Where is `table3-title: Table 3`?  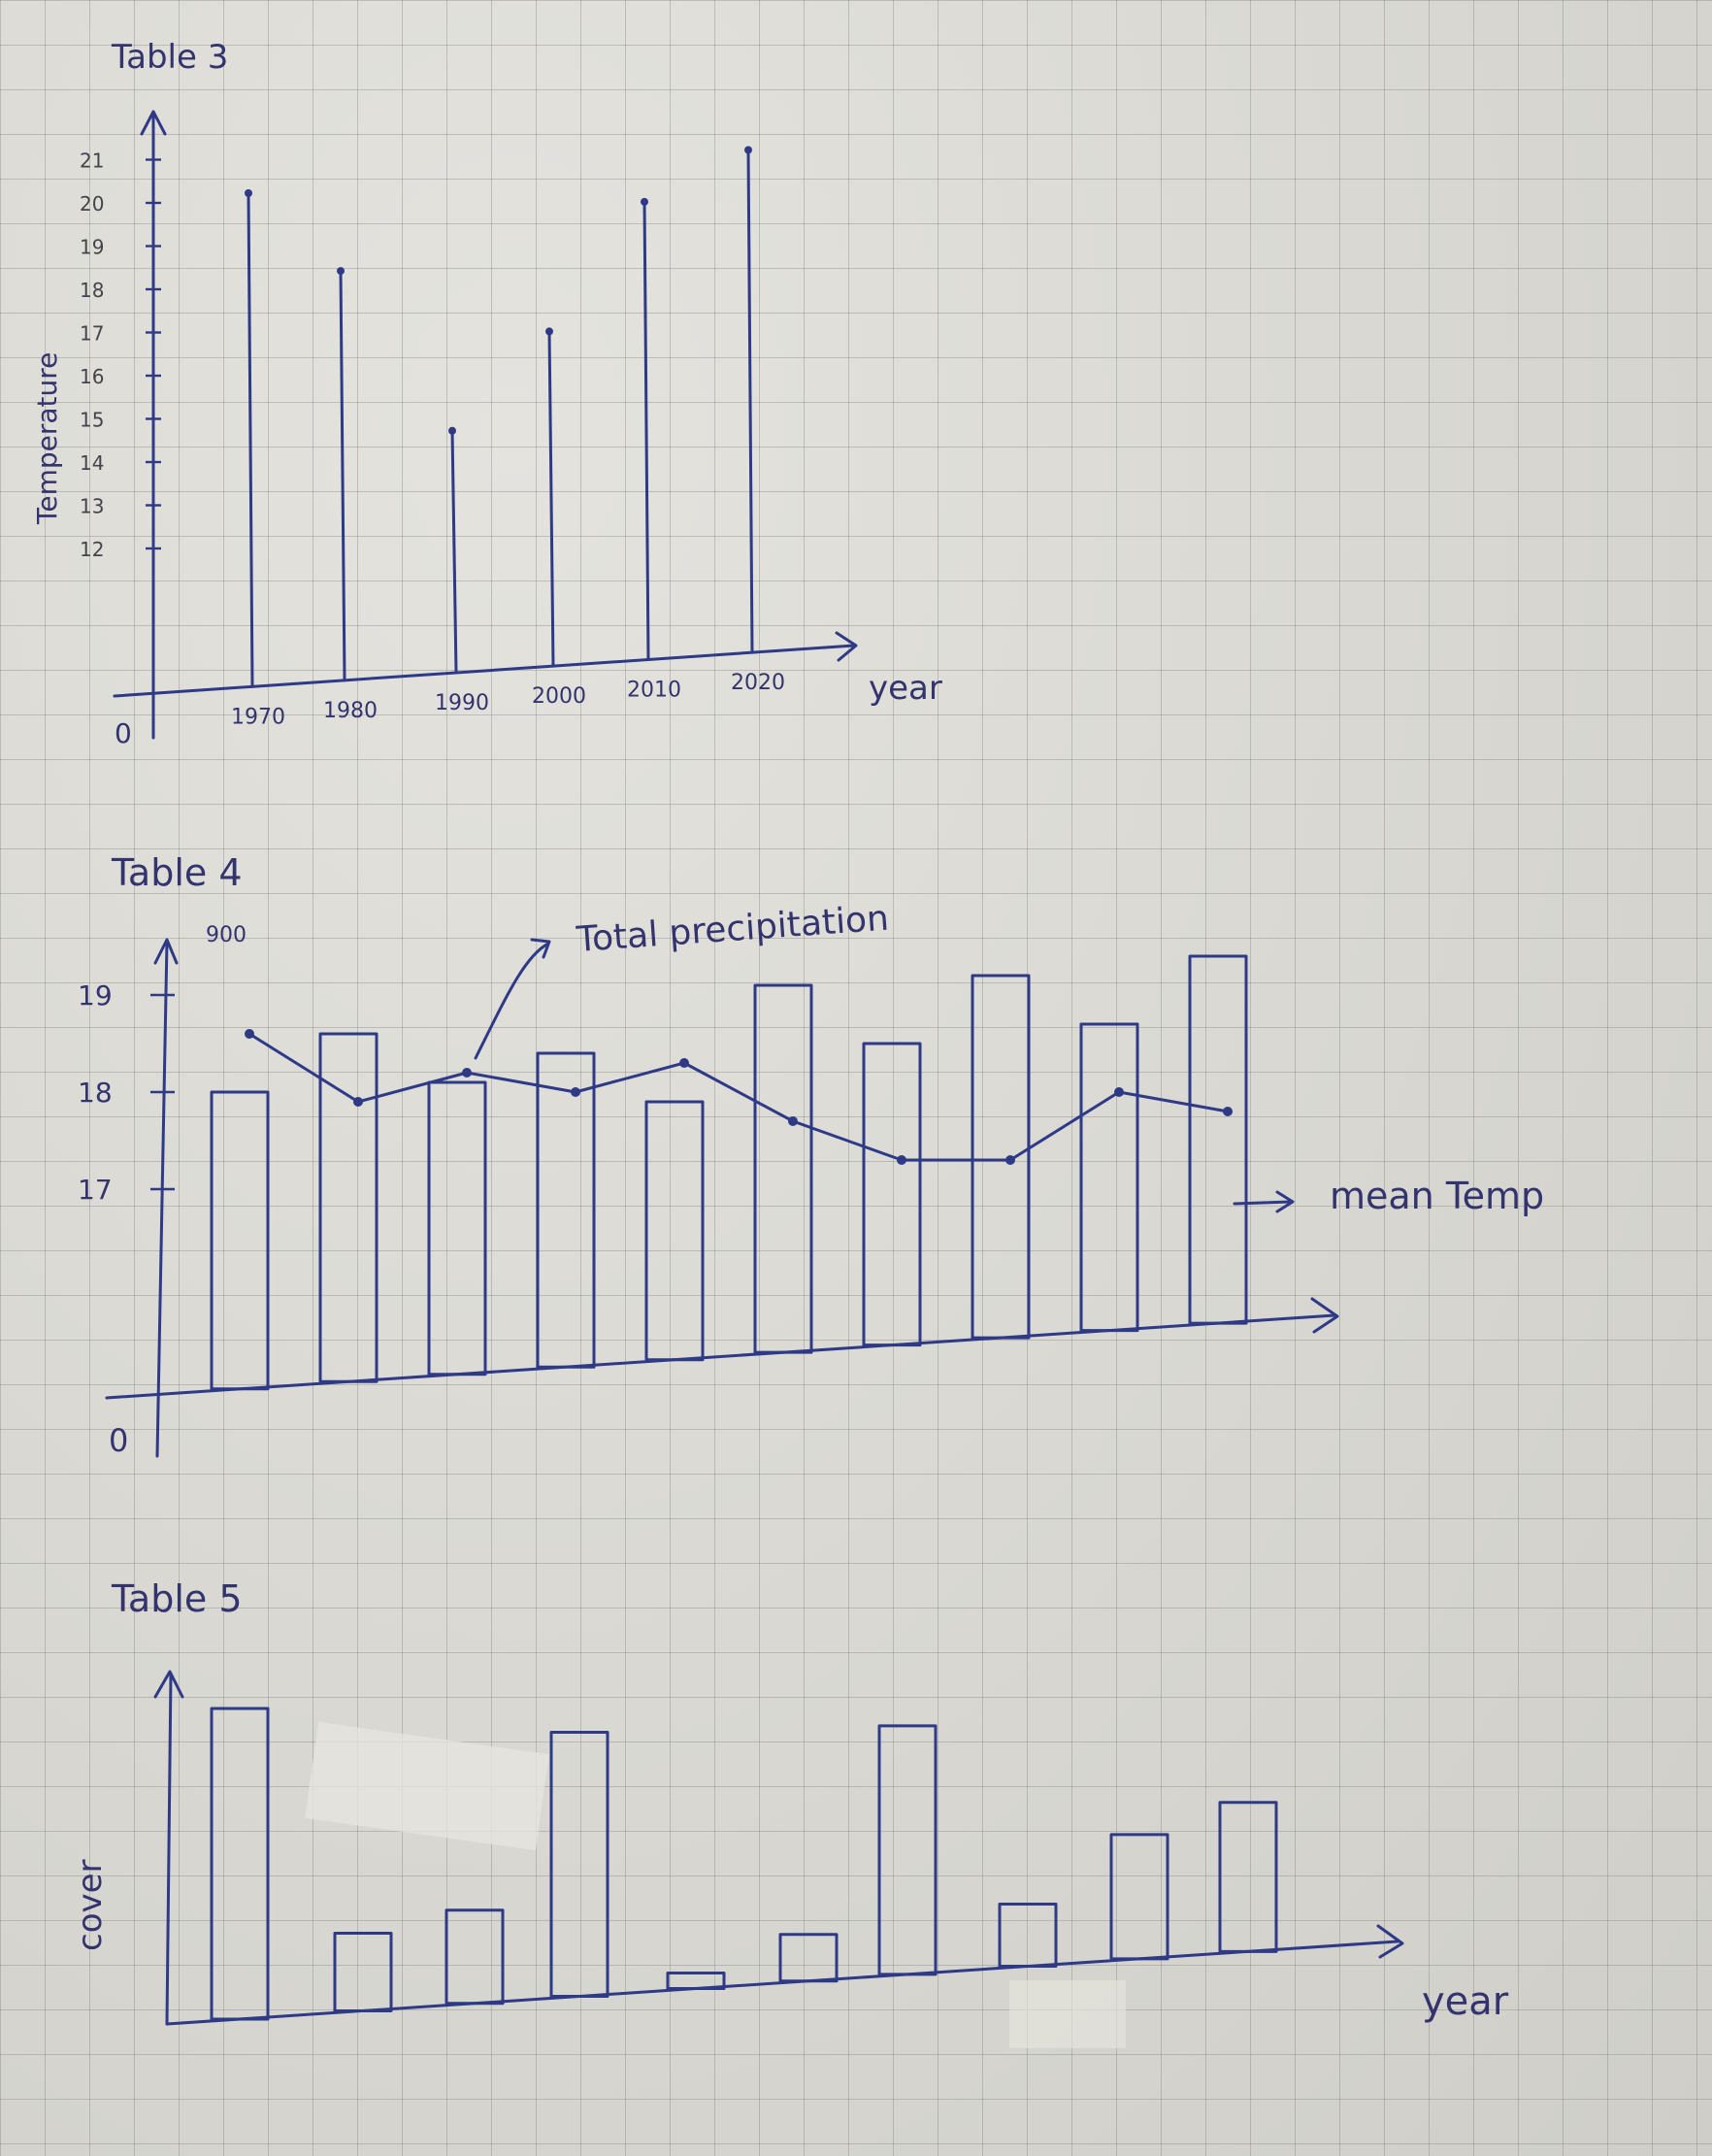 table3-title: Table 3 is located at coordinates (170, 58).